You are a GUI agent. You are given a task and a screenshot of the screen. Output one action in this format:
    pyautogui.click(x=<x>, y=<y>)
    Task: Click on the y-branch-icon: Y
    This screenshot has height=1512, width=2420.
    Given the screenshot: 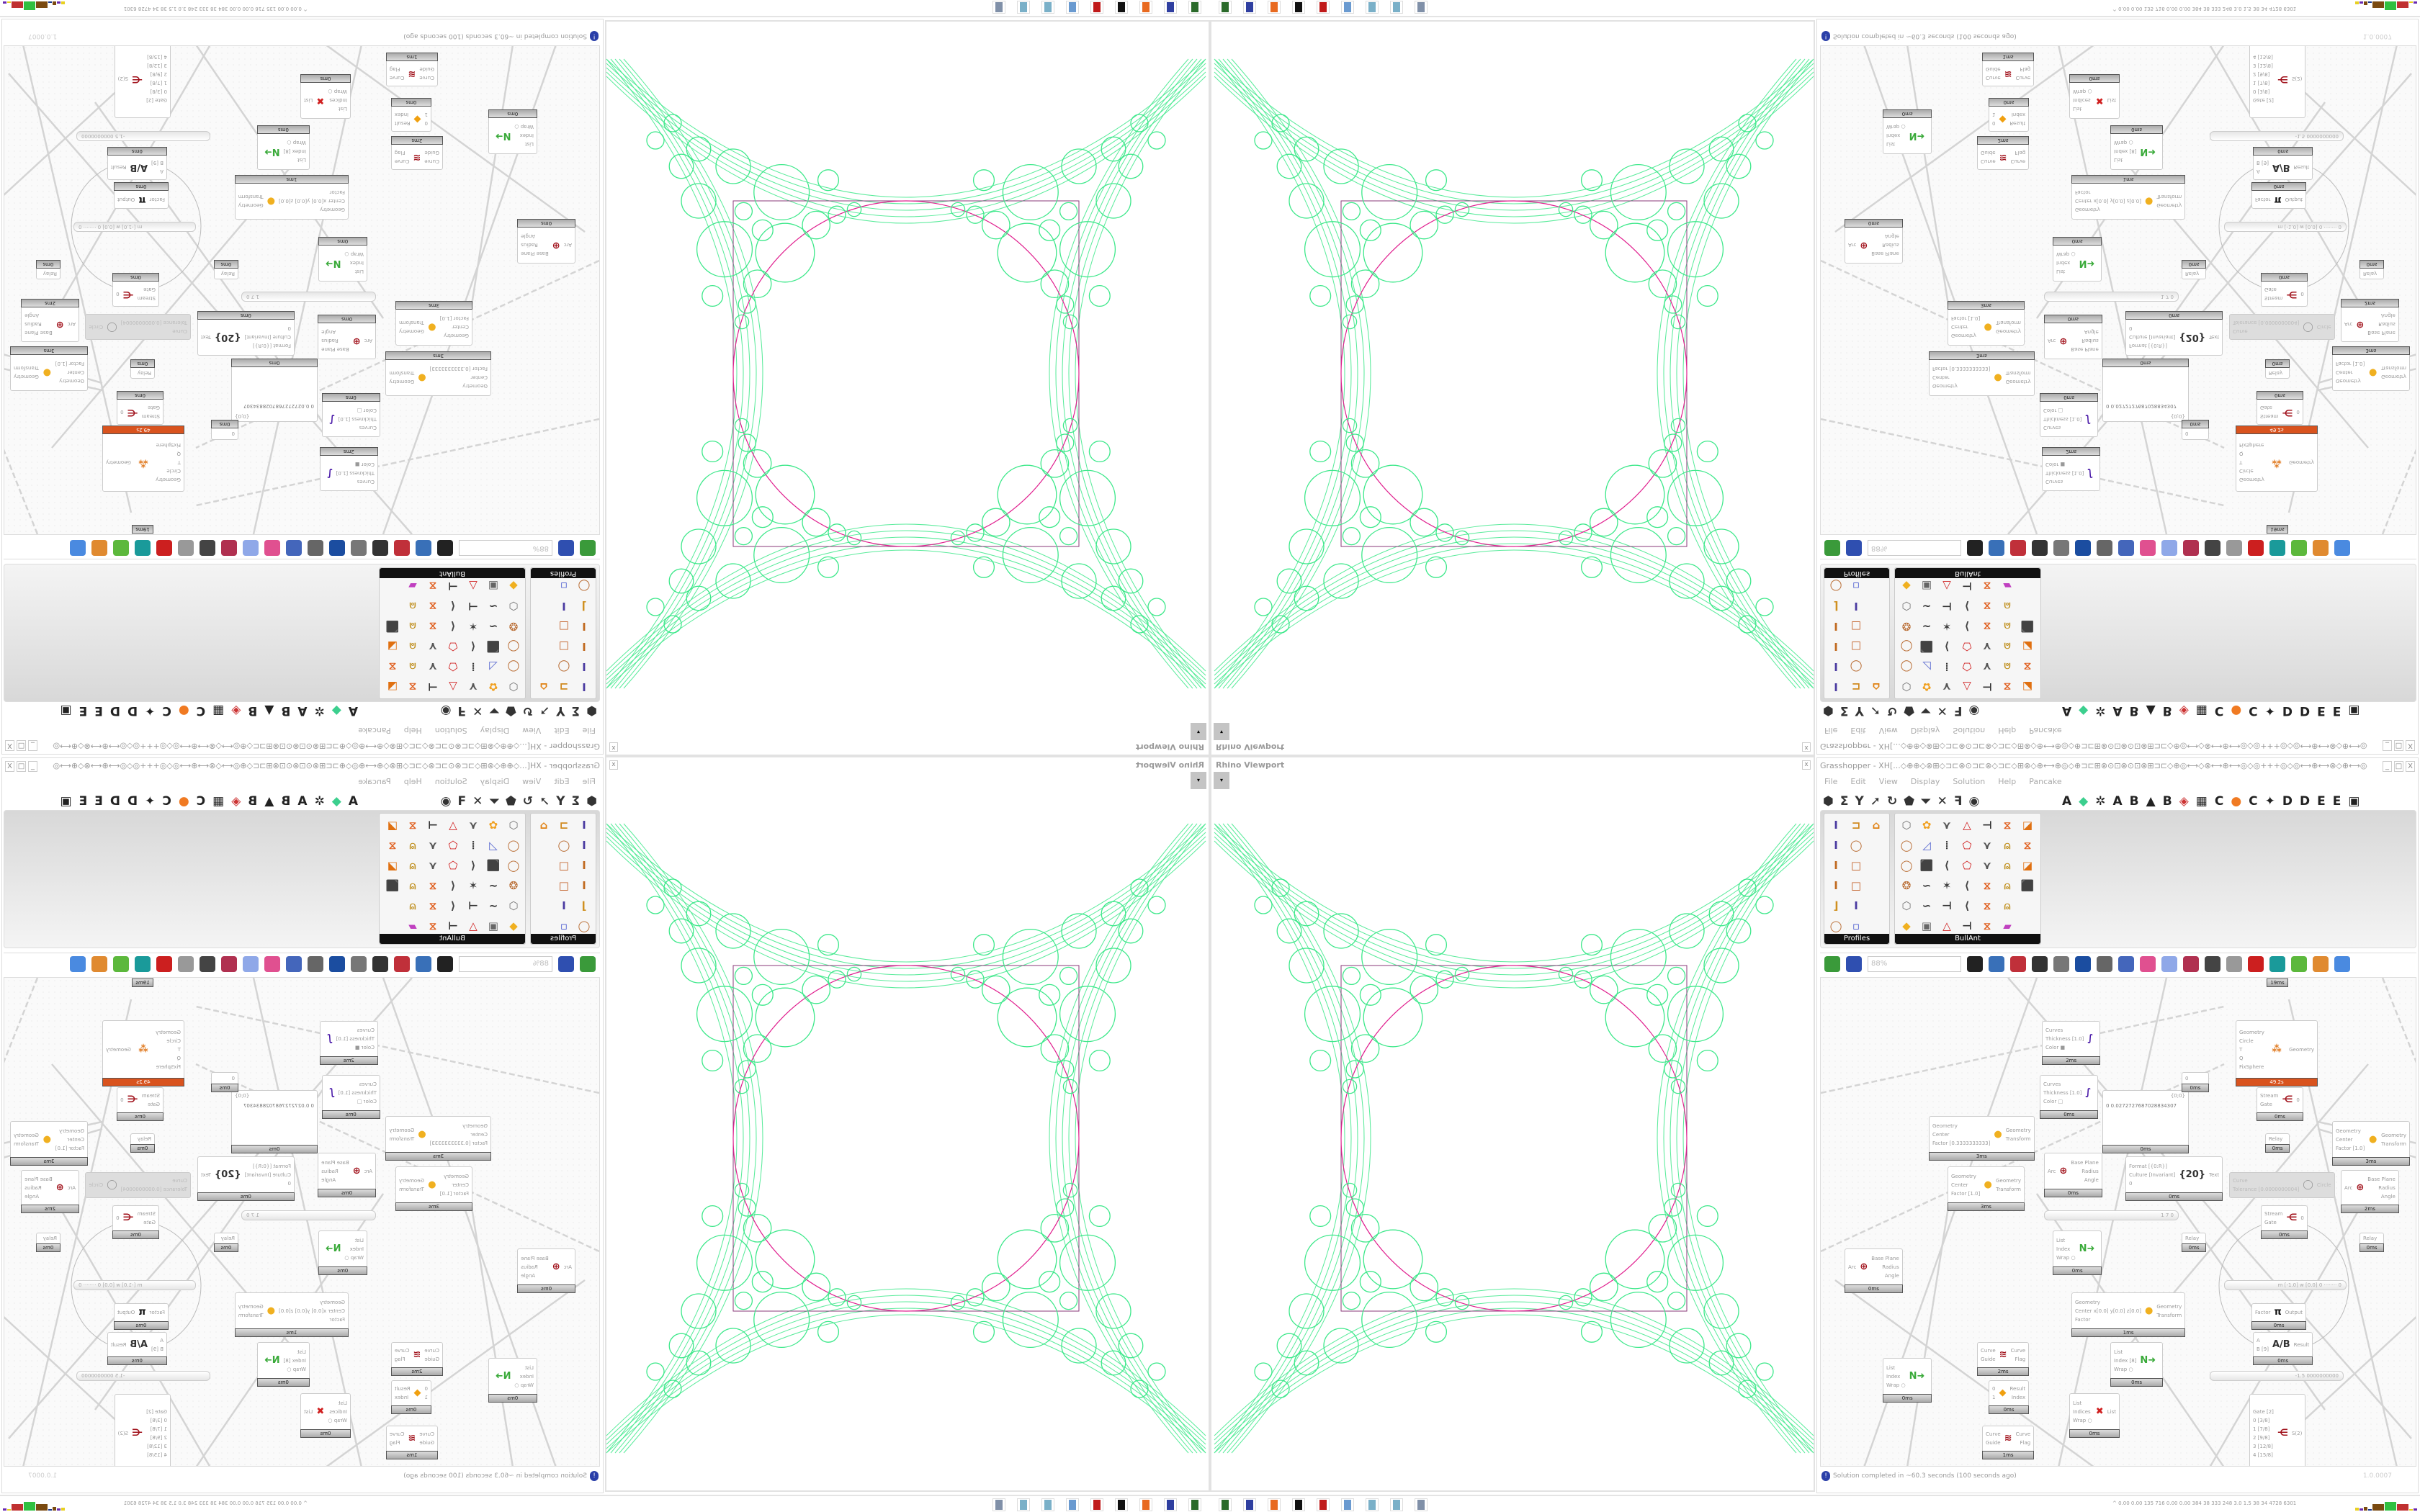 What is the action you would take?
    pyautogui.click(x=560, y=801)
    